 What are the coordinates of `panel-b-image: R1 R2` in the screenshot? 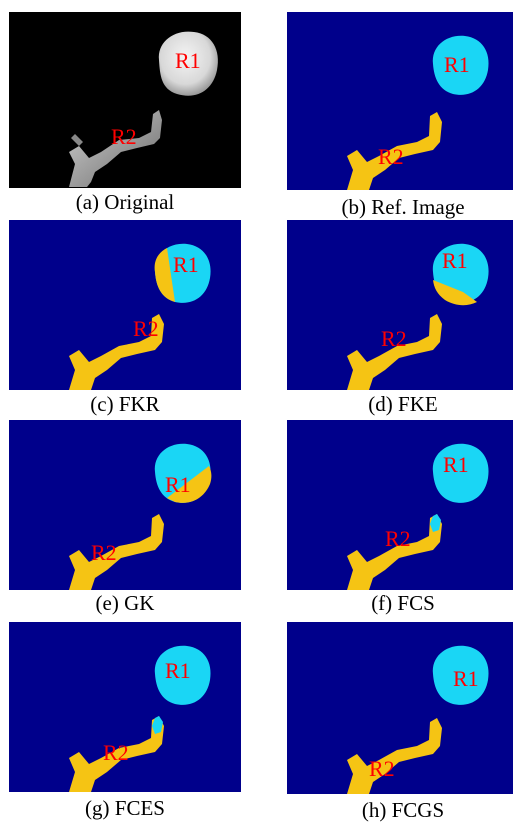 It's located at (400, 101).